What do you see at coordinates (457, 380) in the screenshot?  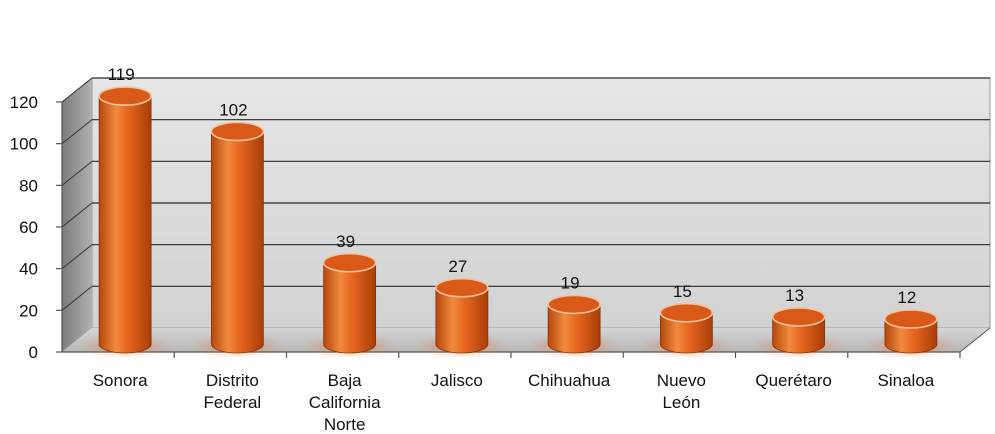 I see `category-label: Jalisco` at bounding box center [457, 380].